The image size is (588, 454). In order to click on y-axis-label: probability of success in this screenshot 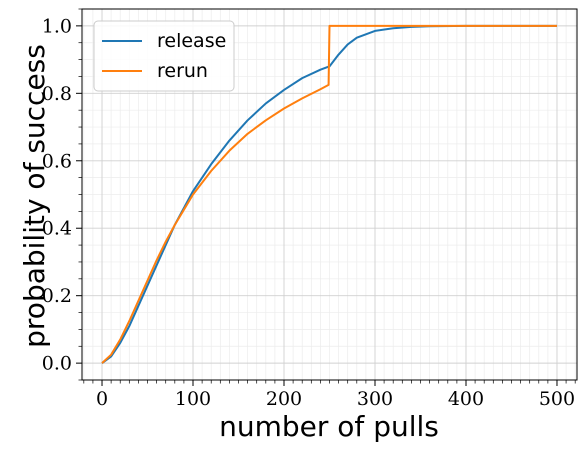, I will do `click(34, 196)`.